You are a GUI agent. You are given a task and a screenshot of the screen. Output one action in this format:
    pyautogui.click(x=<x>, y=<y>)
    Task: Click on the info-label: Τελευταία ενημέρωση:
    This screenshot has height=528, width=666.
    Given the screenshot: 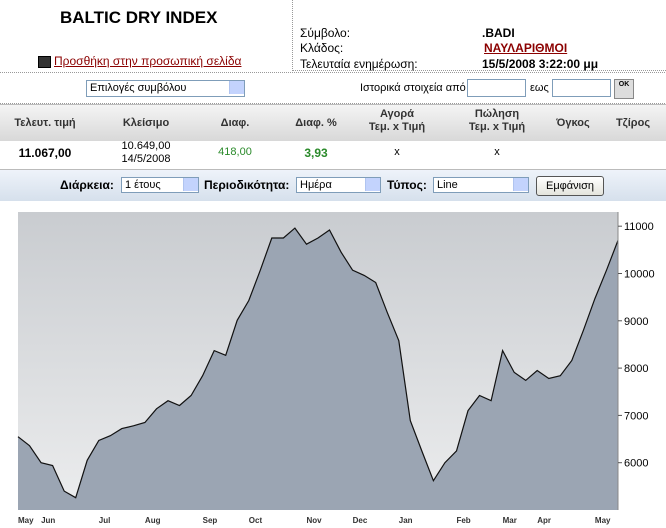 What is the action you would take?
    pyautogui.click(x=359, y=64)
    